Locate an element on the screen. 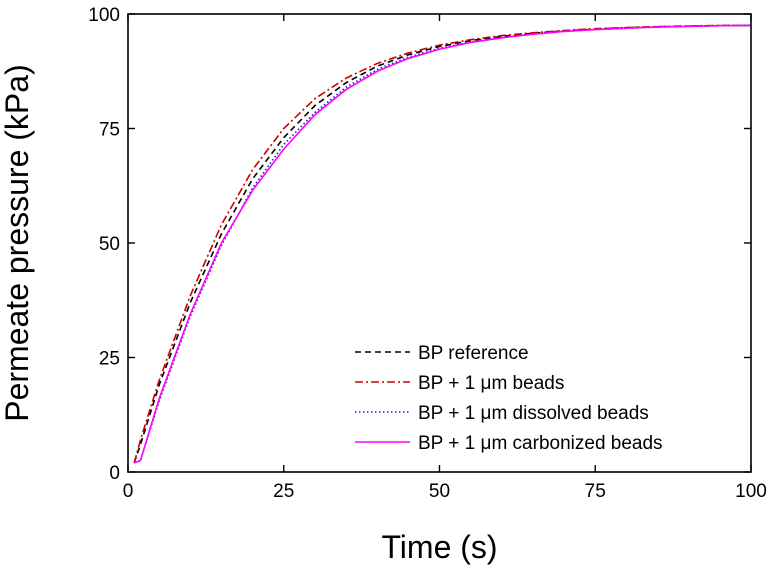  x-tick-label: 0 is located at coordinates (128, 491).